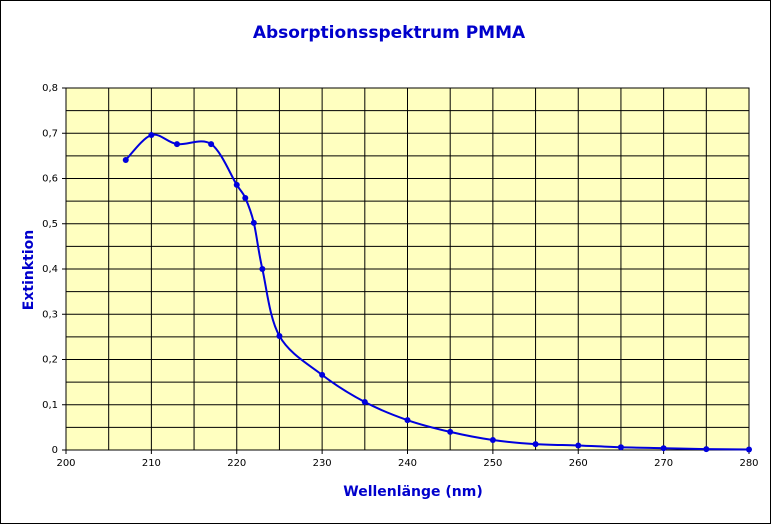 The height and width of the screenshot is (524, 771). I want to click on chart-title: Absorptionsspektrum PMMA, so click(389, 33).